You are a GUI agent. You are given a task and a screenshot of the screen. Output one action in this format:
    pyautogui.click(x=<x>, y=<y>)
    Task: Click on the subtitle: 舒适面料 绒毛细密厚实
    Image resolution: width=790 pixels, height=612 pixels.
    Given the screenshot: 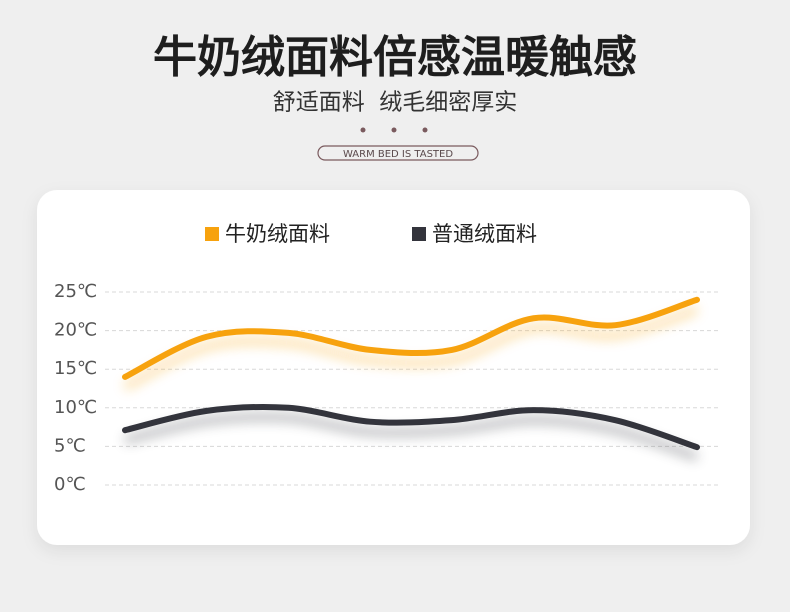 What is the action you would take?
    pyautogui.click(x=395, y=103)
    